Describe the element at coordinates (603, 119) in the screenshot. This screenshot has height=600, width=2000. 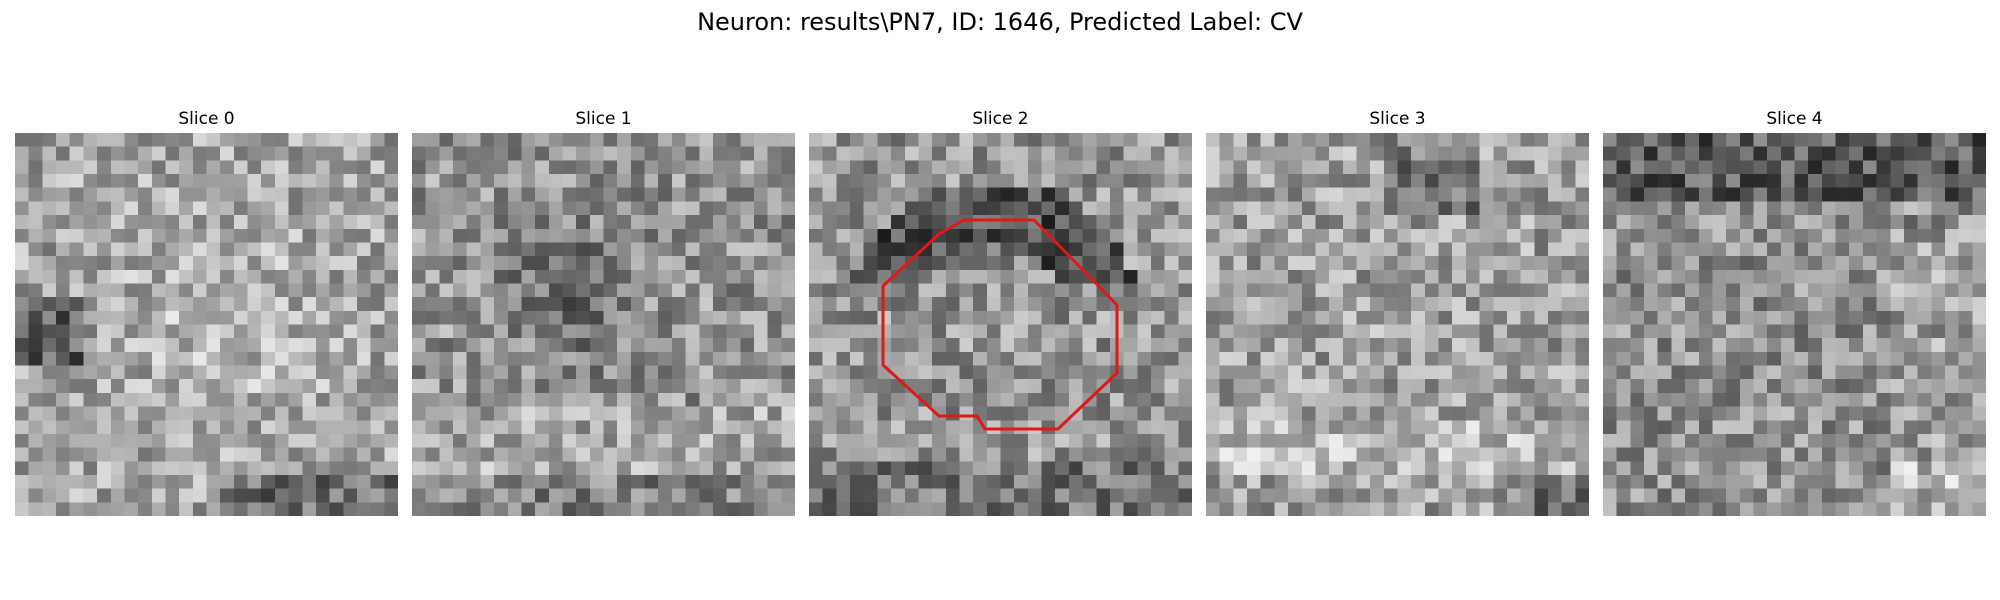
I see `panel-title-slice-1: Slice 1` at that location.